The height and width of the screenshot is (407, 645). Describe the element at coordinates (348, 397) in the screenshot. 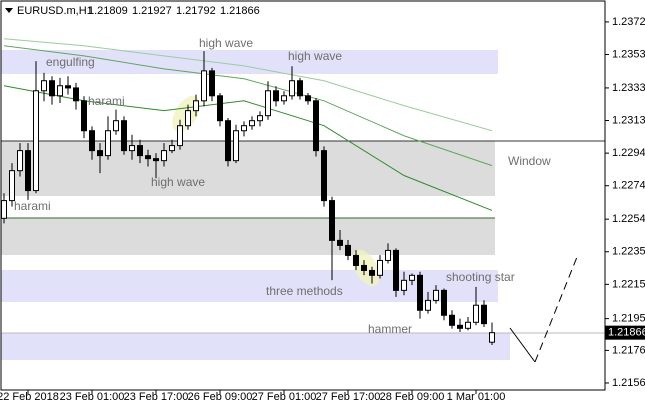

I see `x-tick-label: 27 Feb 17:00` at that location.